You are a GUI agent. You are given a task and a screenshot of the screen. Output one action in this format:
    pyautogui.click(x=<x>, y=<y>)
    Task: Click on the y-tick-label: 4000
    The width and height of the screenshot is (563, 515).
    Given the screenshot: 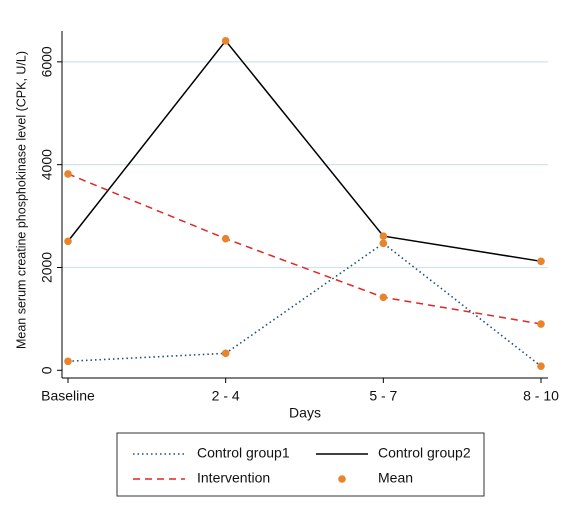 What is the action you would take?
    pyautogui.click(x=47, y=164)
    